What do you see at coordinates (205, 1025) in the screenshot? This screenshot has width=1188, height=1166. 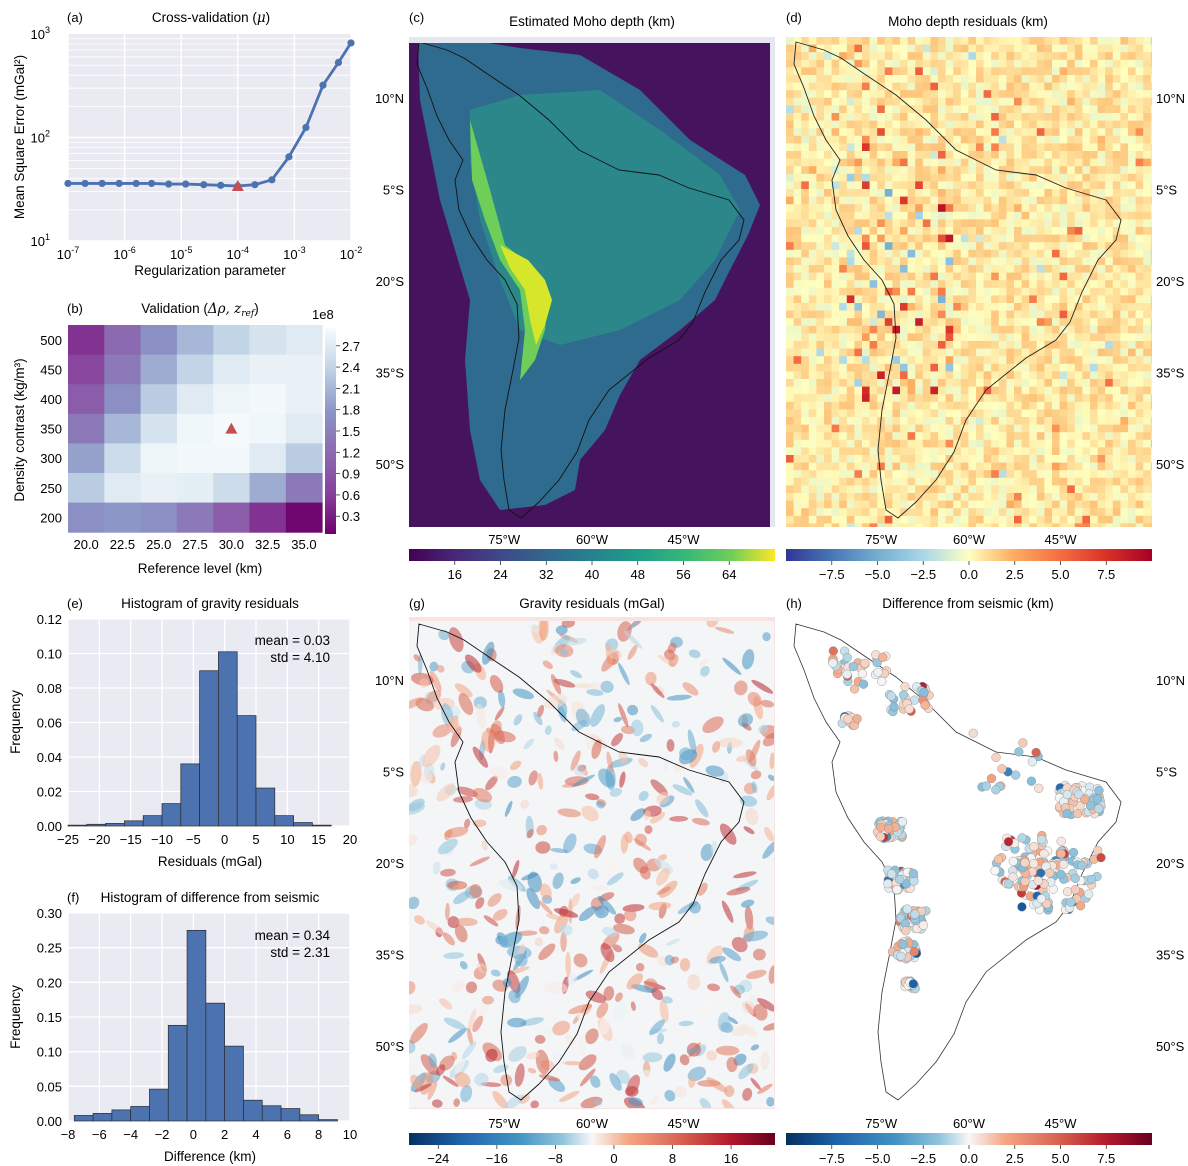 I see `panel-f-bars` at bounding box center [205, 1025].